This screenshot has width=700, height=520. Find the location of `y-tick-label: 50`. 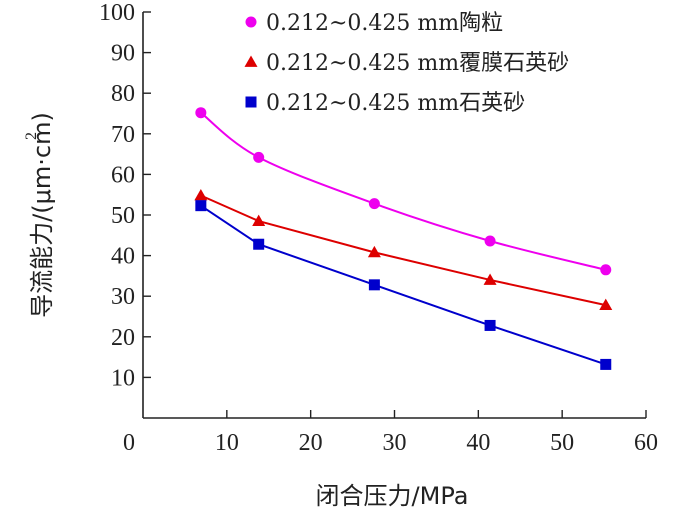

y-tick-label: 50 is located at coordinates (123, 216).